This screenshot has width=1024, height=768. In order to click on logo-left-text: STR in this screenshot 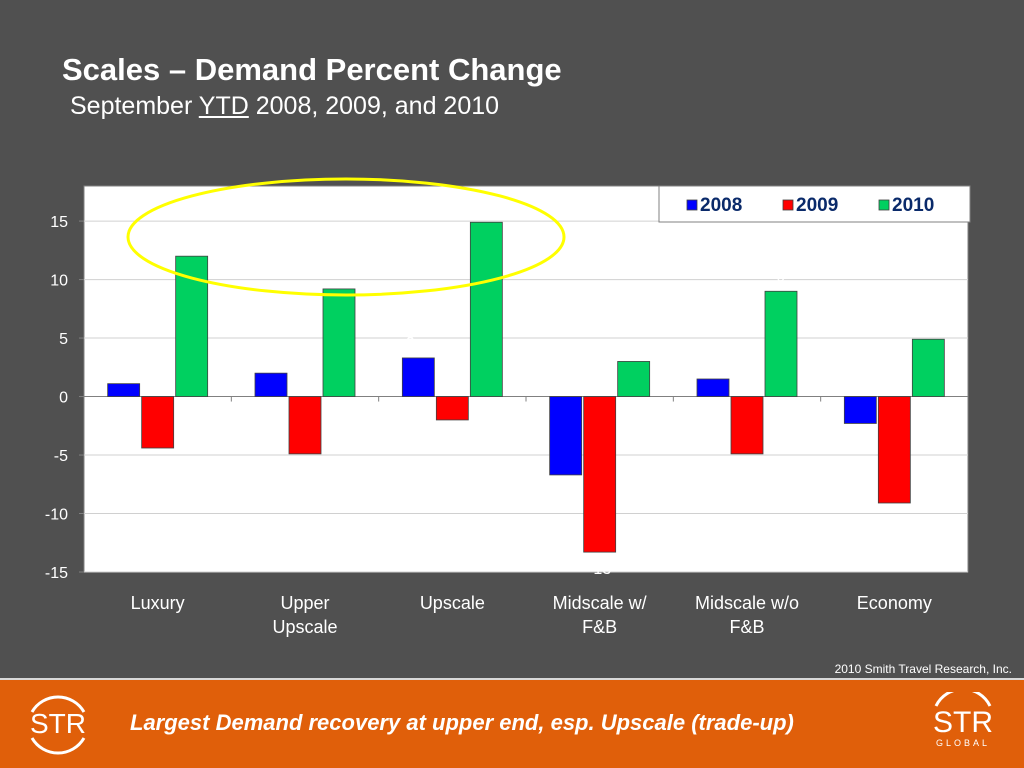, I will do `click(58, 723)`.